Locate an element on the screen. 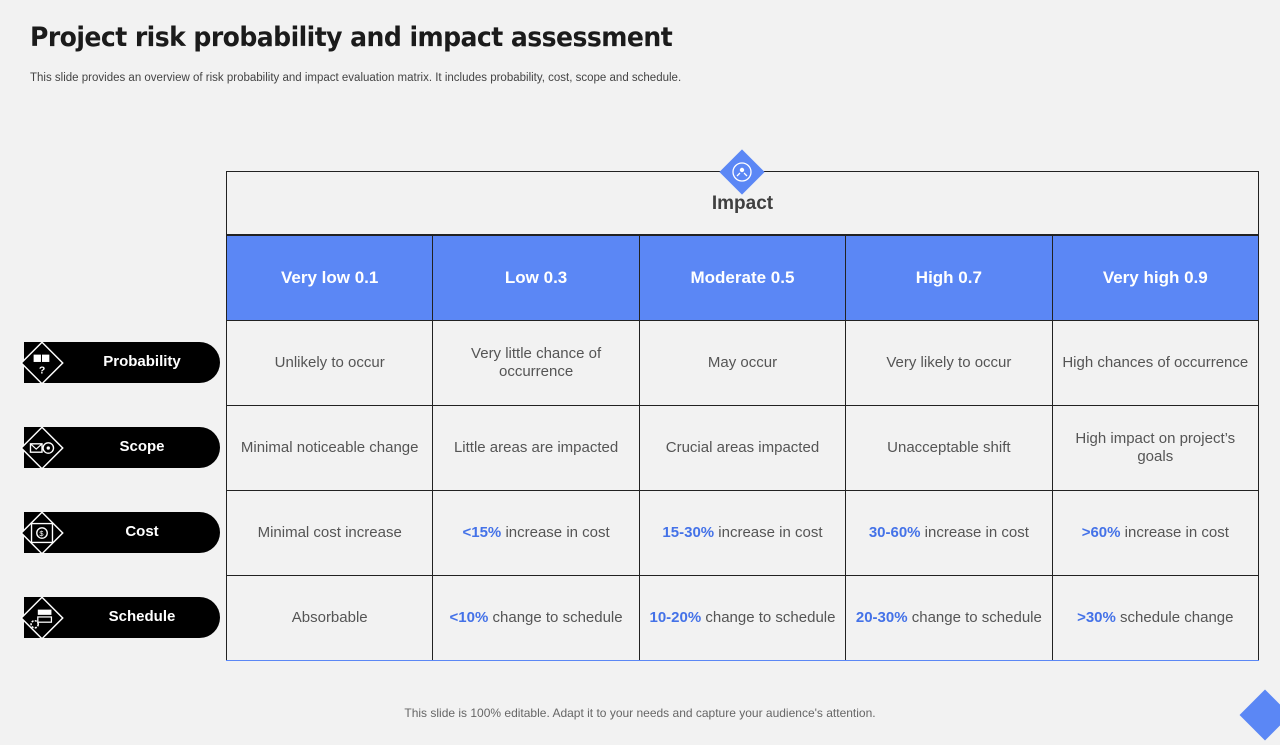 The width and height of the screenshot is (1280, 745). dice-question-icon: ? is located at coordinates (42, 363).